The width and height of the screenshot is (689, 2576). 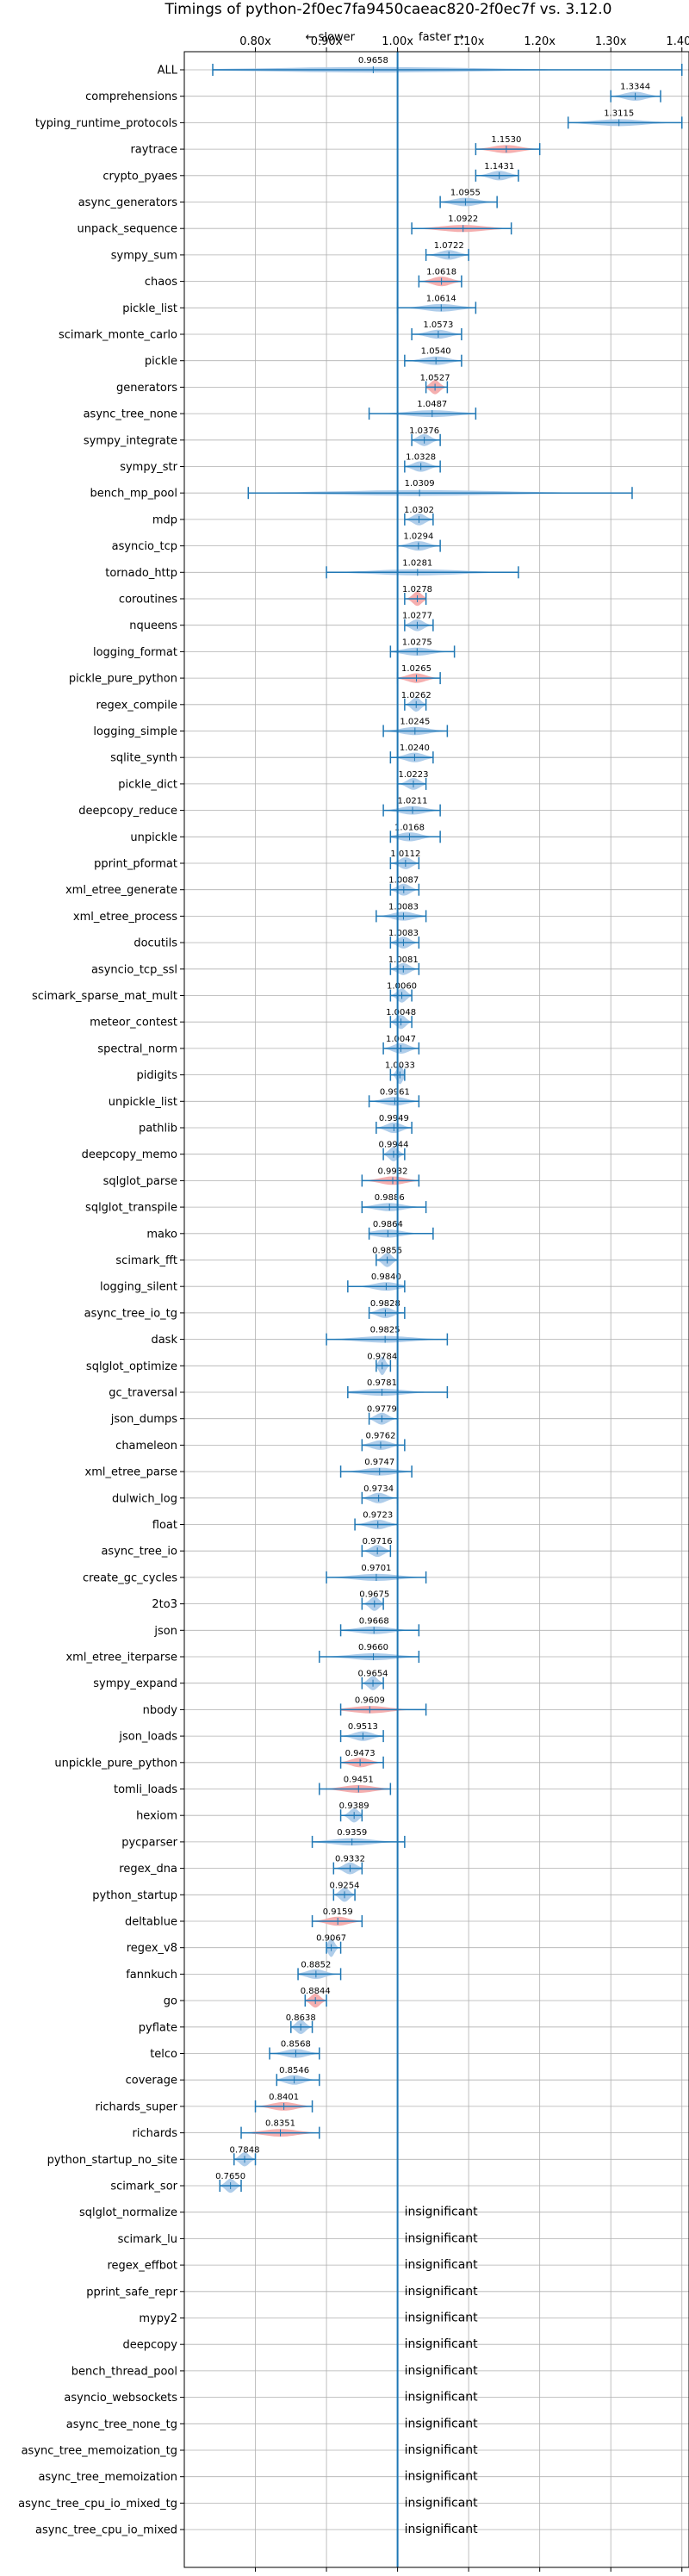 What do you see at coordinates (327, 42) in the screenshot?
I see `x-tick-label-top: 0.90x` at bounding box center [327, 42].